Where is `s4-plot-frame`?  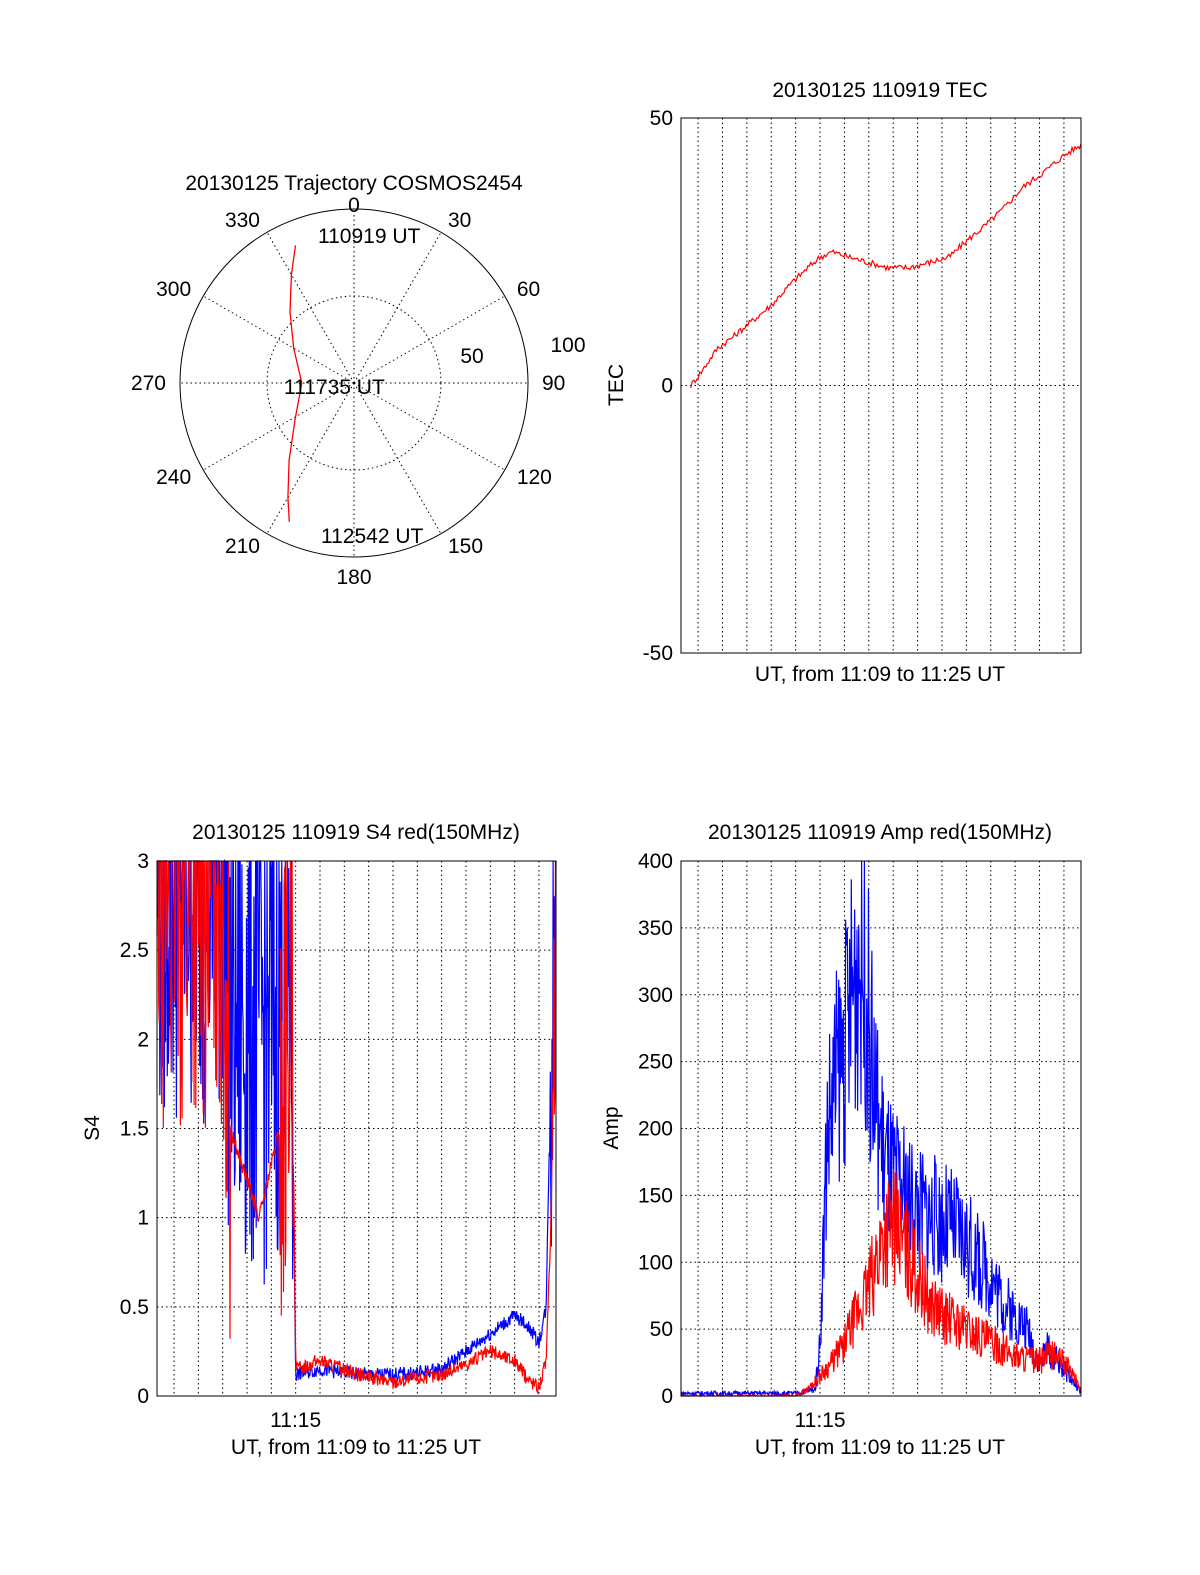 s4-plot-frame is located at coordinates (356, 1128).